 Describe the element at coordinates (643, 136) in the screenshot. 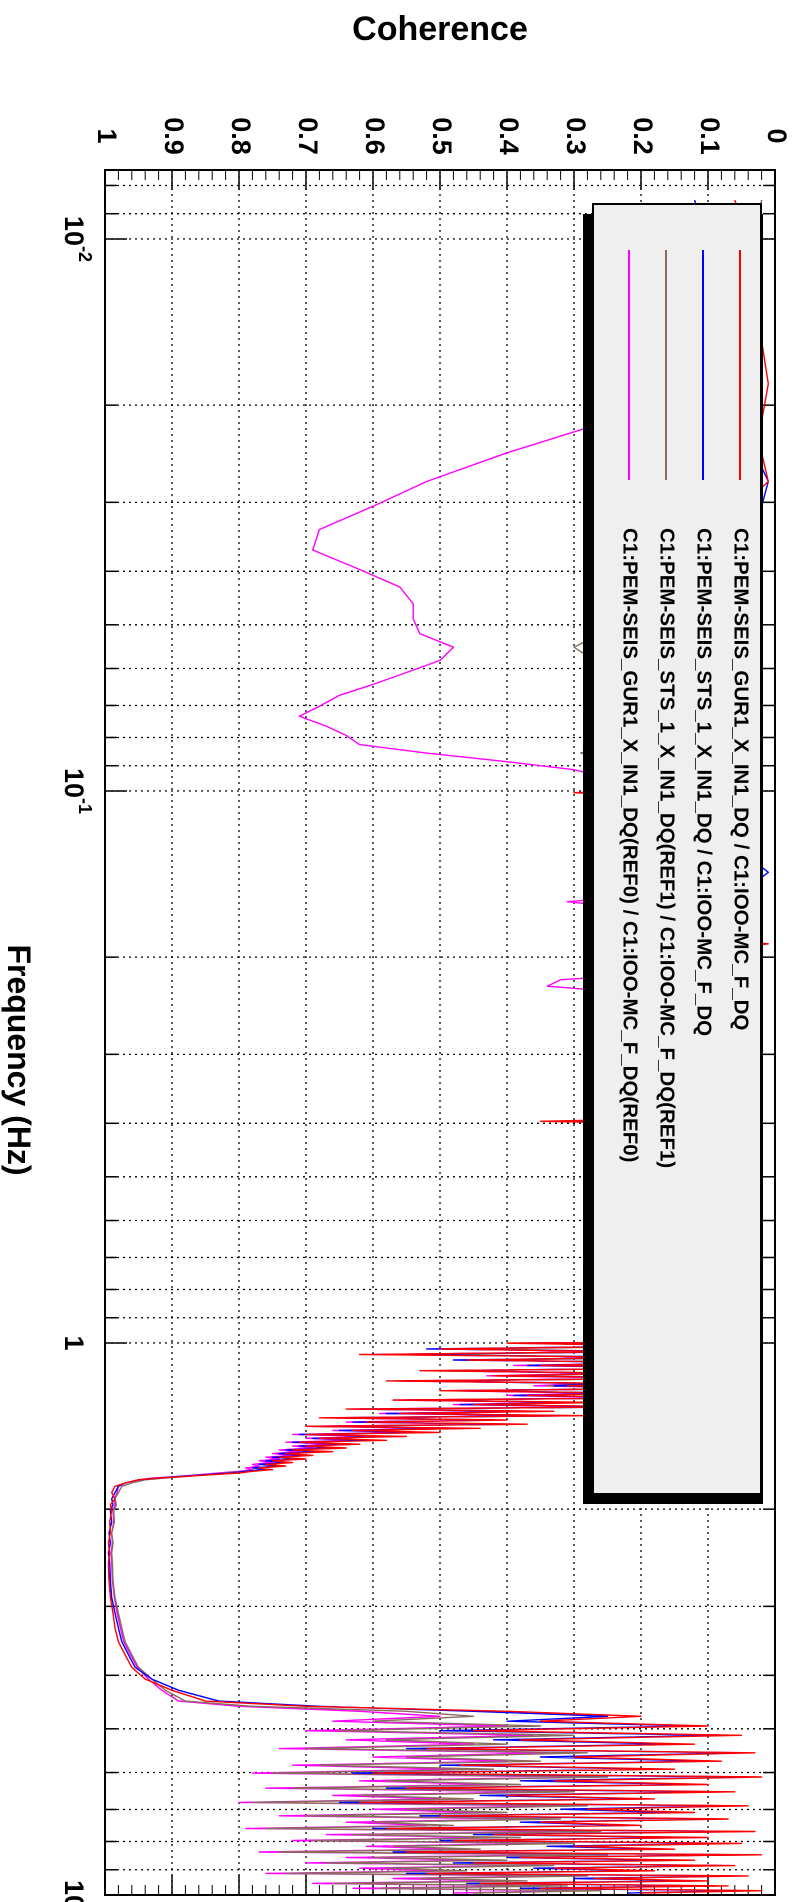

I see `coherence-tick-label: 0.2` at that location.